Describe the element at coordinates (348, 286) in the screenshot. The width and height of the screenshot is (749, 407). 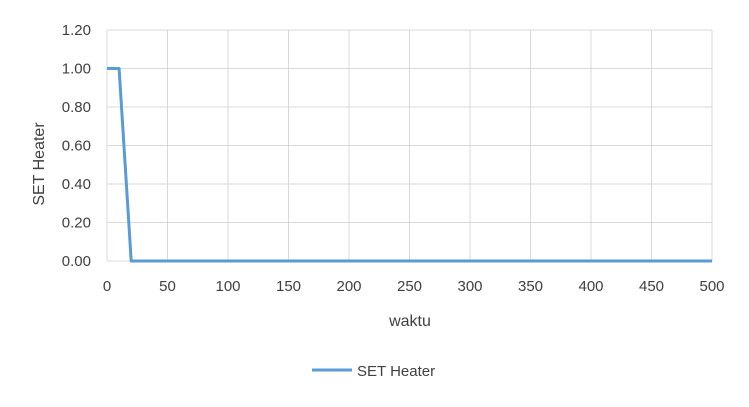
I see `x-tick-label: 200` at that location.